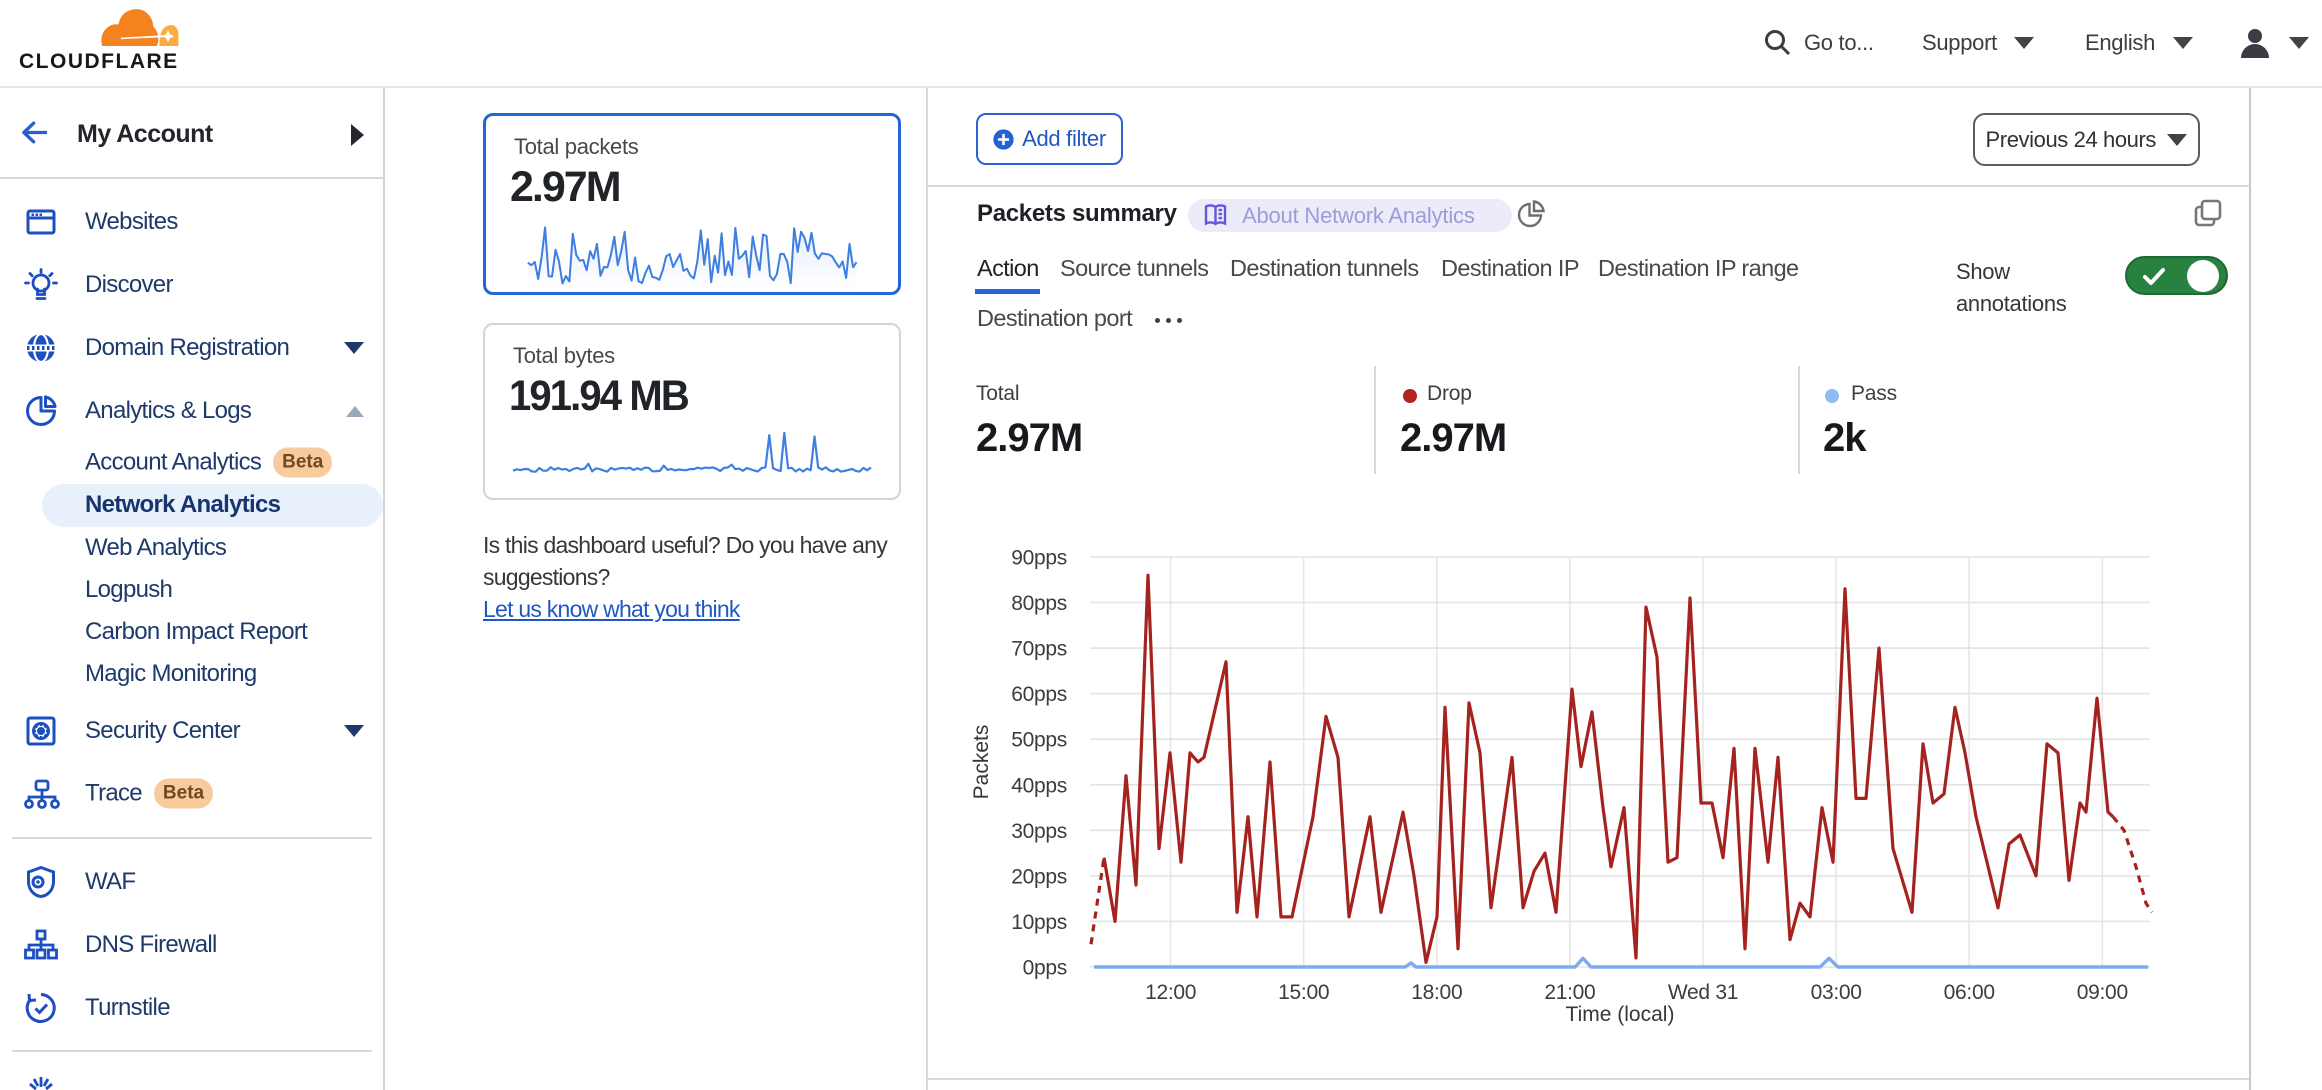  What do you see at coordinates (1039, 694) in the screenshot?
I see `svg-text: 60pps` at bounding box center [1039, 694].